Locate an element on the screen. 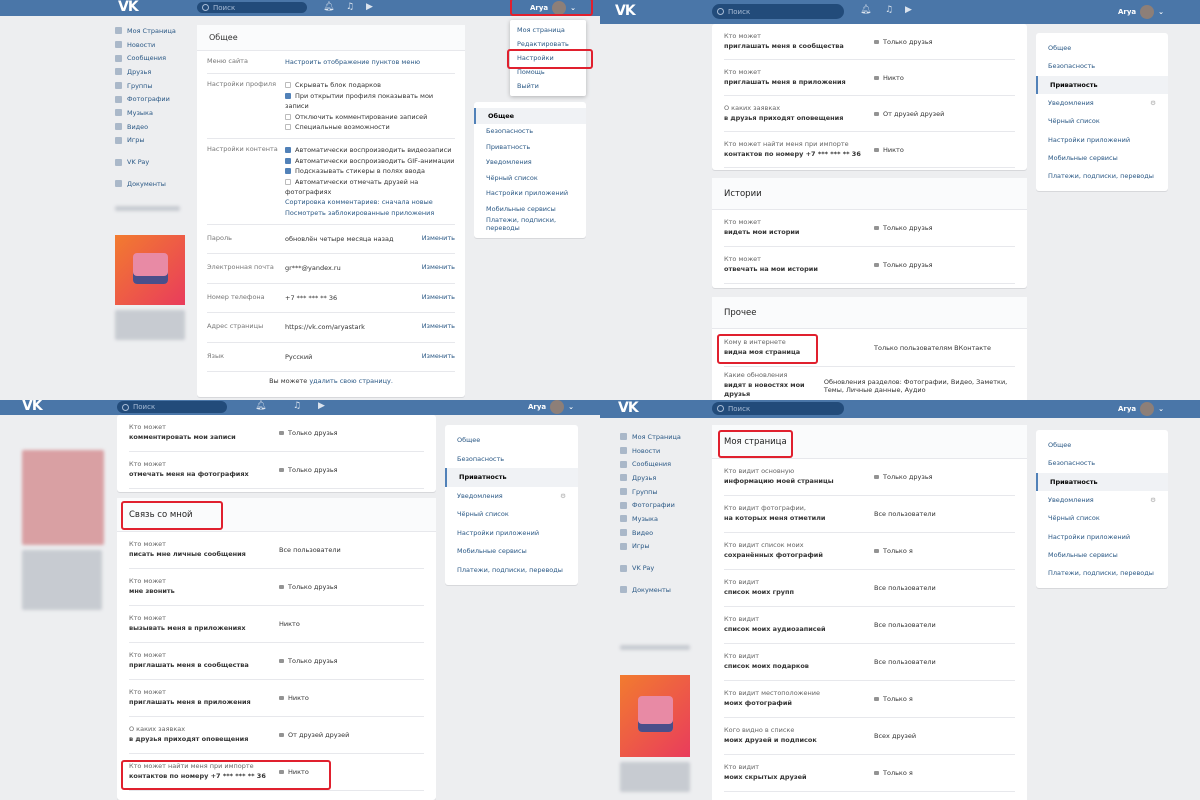 This screenshot has height=800, width=1200. checkbox-option: Скрывать блок подарков is located at coordinates (370, 85).